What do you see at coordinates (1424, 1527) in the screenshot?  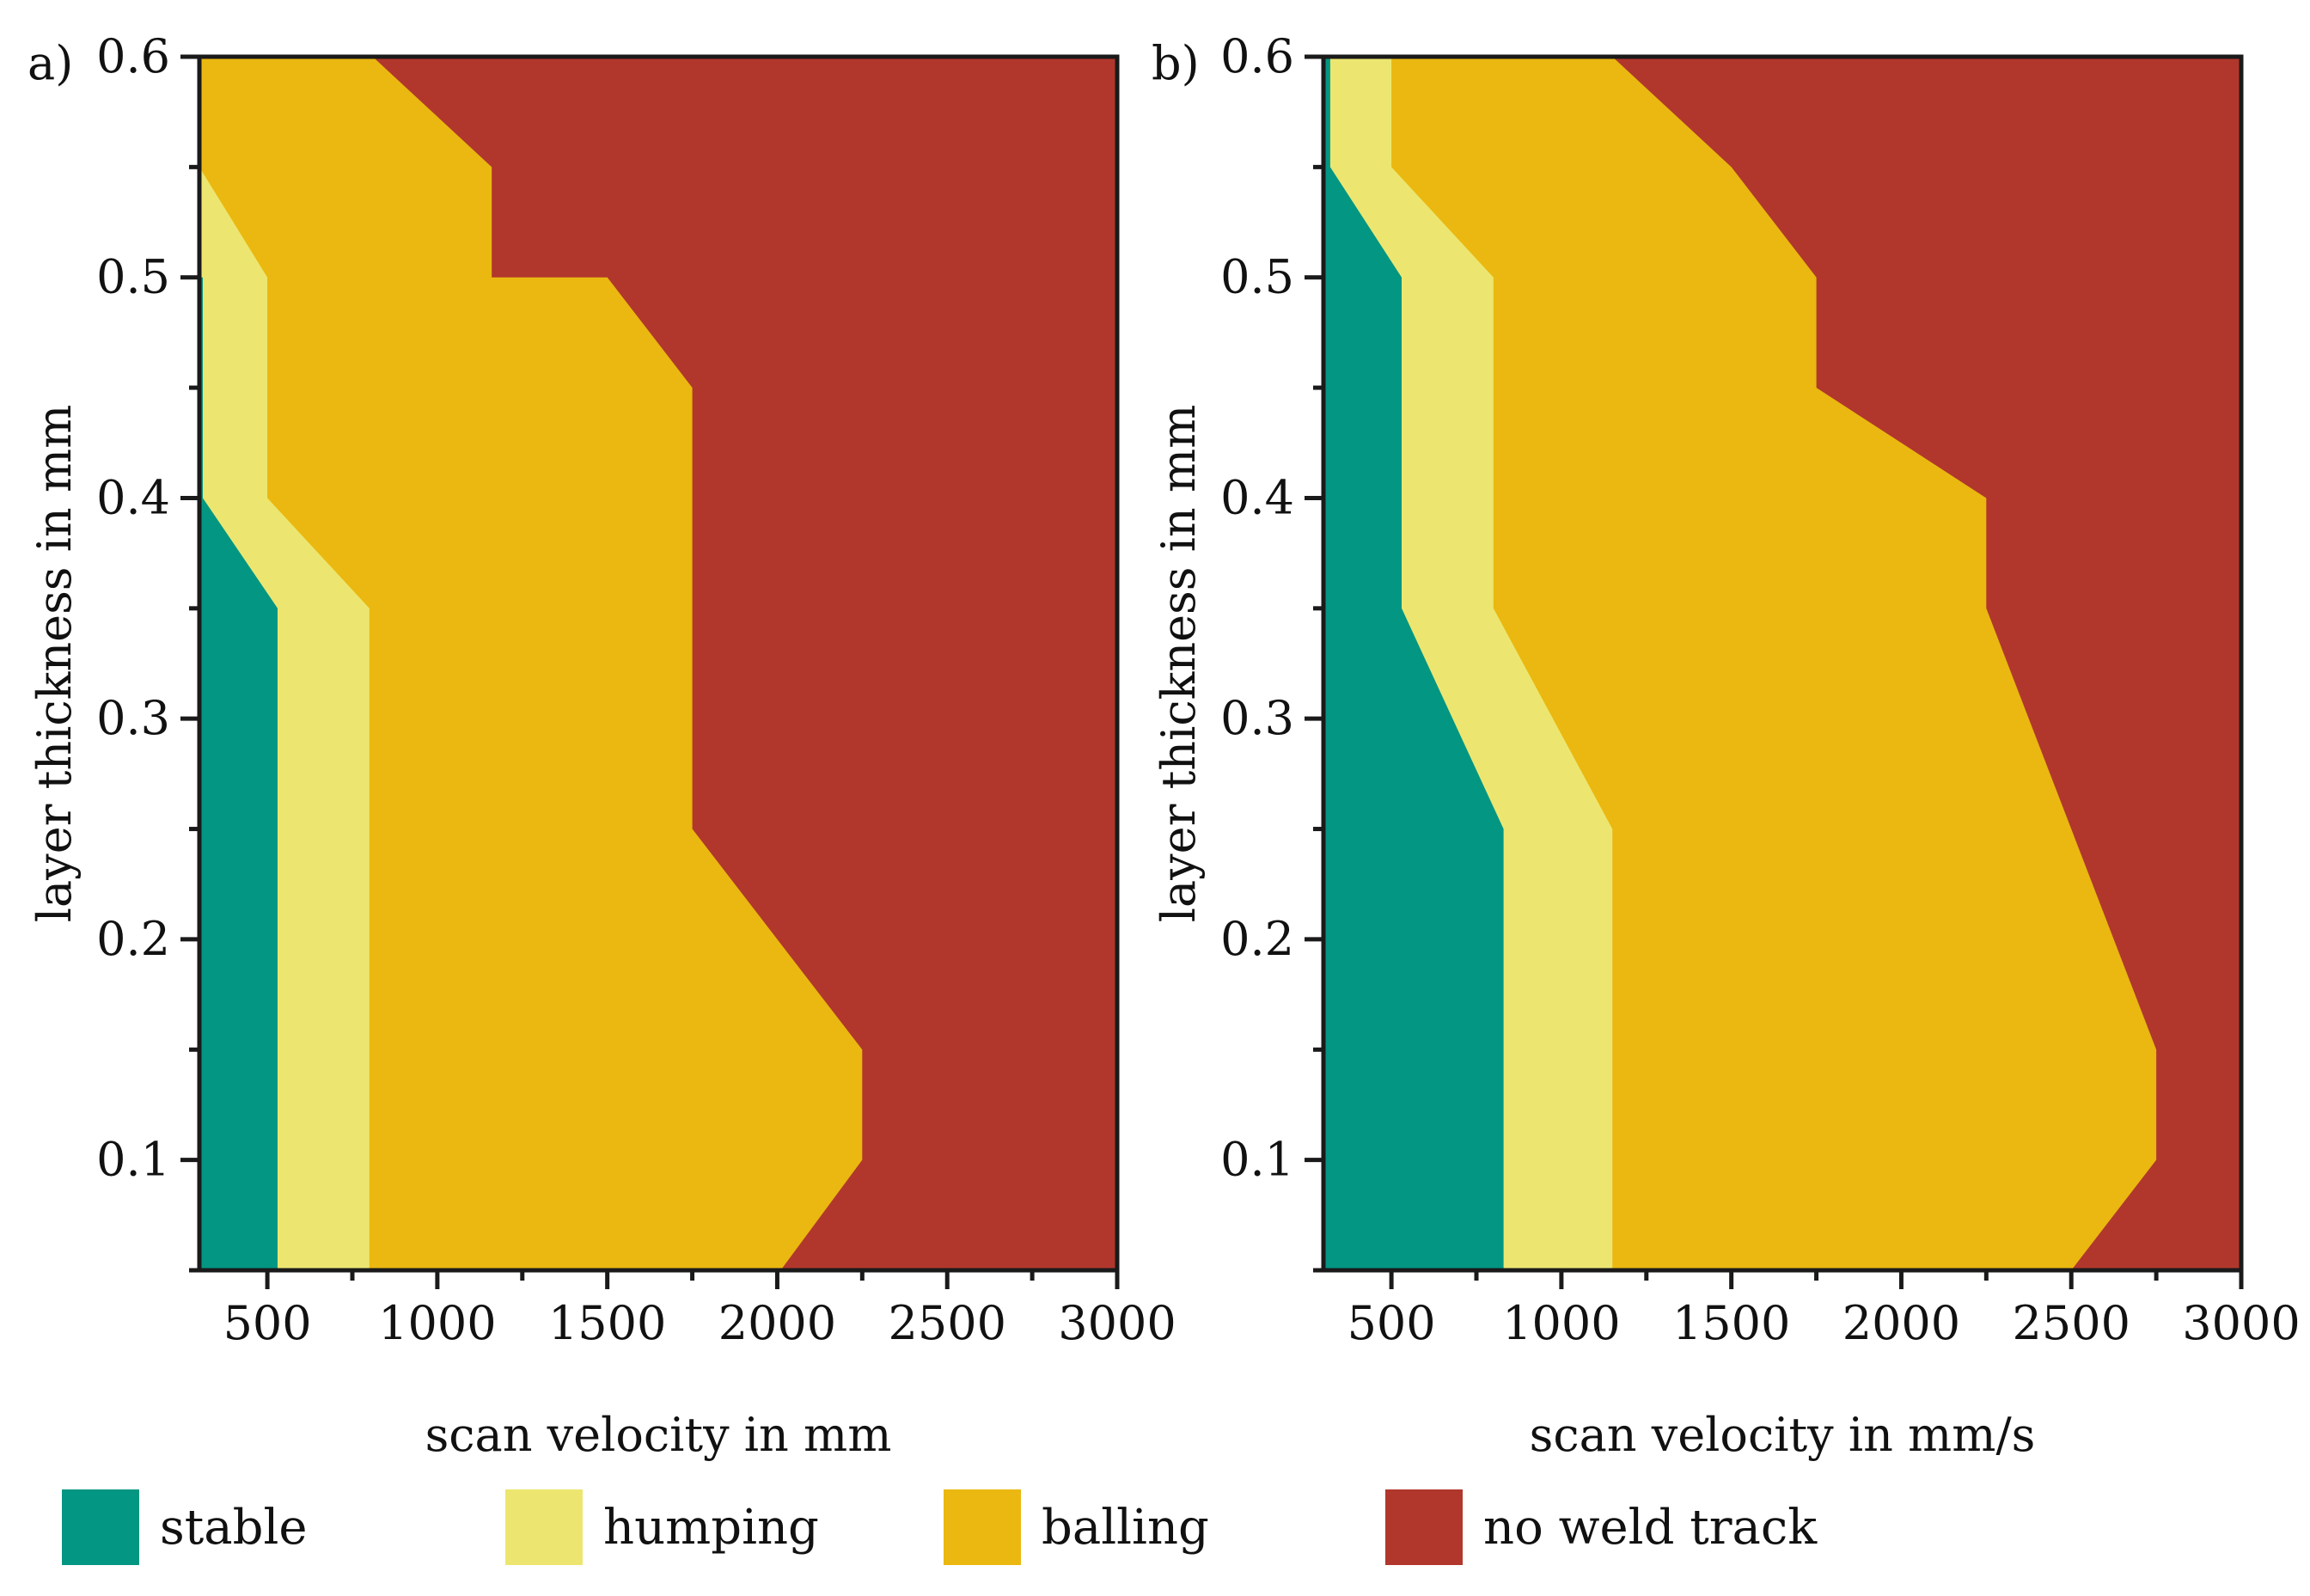 I see `legend-swatch-no-weld-track` at bounding box center [1424, 1527].